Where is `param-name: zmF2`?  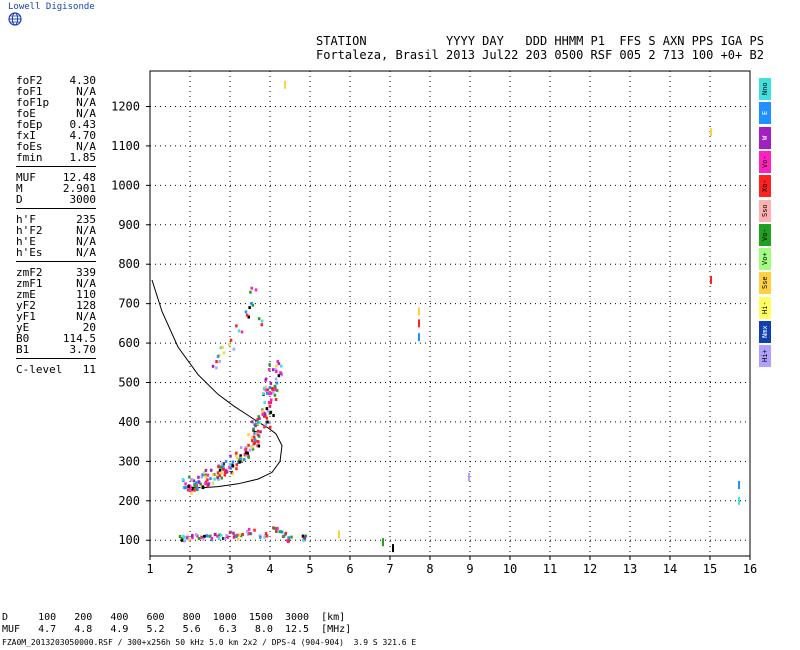
param-name: zmF2 is located at coordinates (29, 272).